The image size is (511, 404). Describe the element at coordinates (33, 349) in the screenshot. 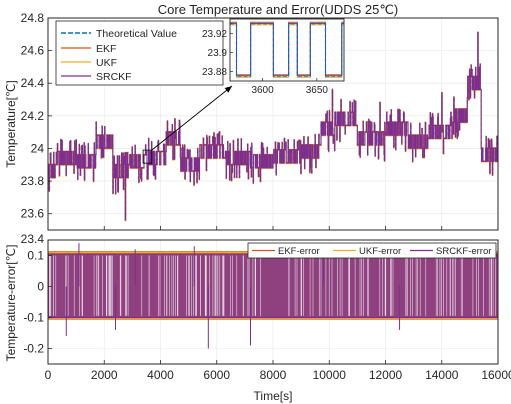

I see `y-tick-label: -0.2` at that location.